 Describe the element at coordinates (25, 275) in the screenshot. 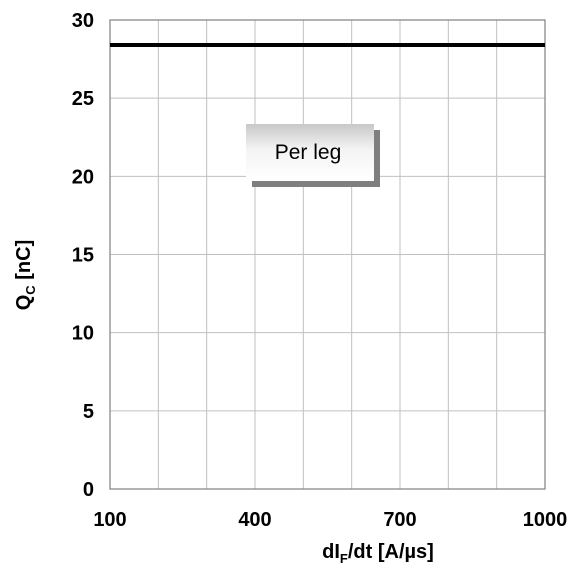

I see `y-axis-title: QC [nC]` at that location.